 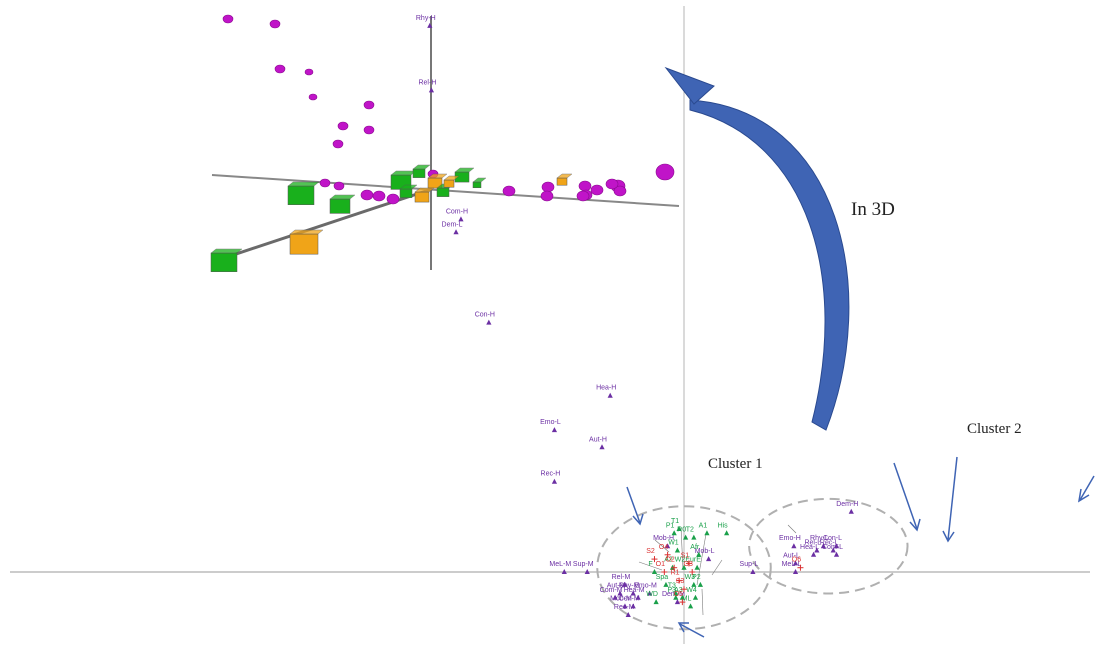 What do you see at coordinates (426, 18) in the screenshot?
I see `point-label: Rhy-H` at bounding box center [426, 18].